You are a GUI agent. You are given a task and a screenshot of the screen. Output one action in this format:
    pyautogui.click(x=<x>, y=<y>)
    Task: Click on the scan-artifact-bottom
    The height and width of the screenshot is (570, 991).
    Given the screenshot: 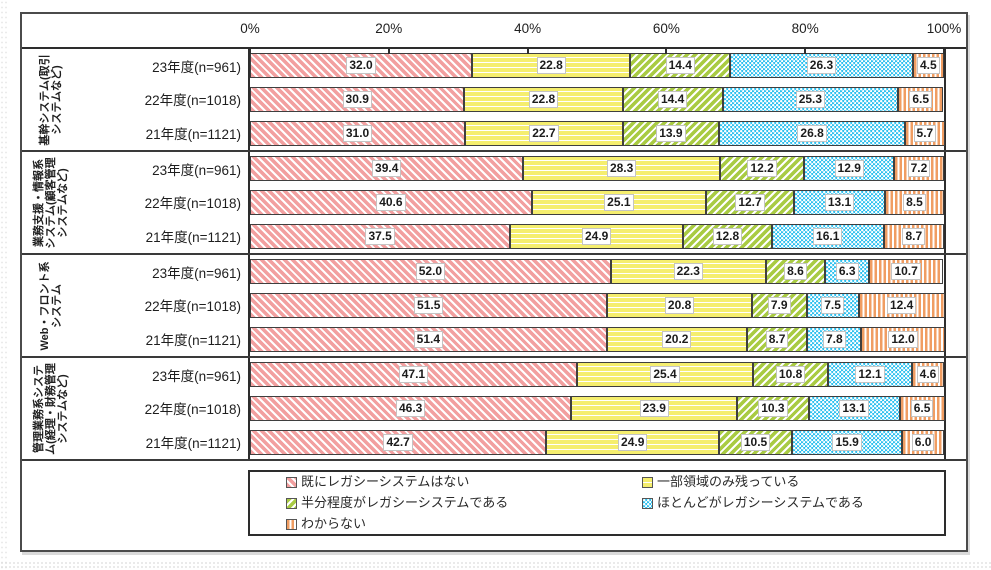 What is the action you would take?
    pyautogui.click(x=495, y=565)
    